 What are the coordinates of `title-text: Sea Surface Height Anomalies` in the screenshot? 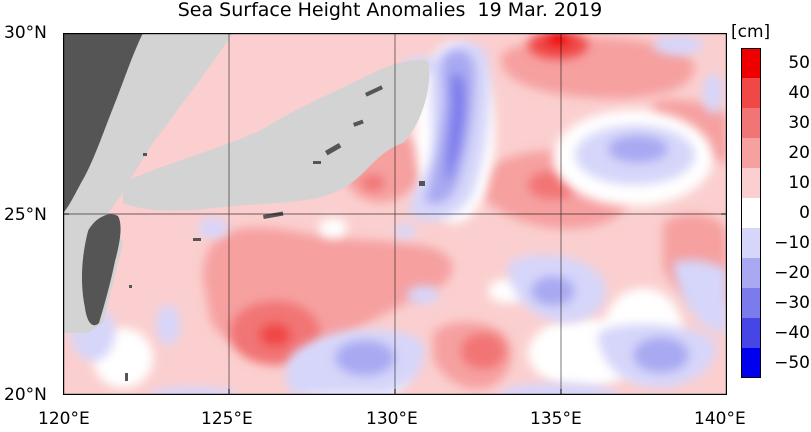 It's located at (321, 10).